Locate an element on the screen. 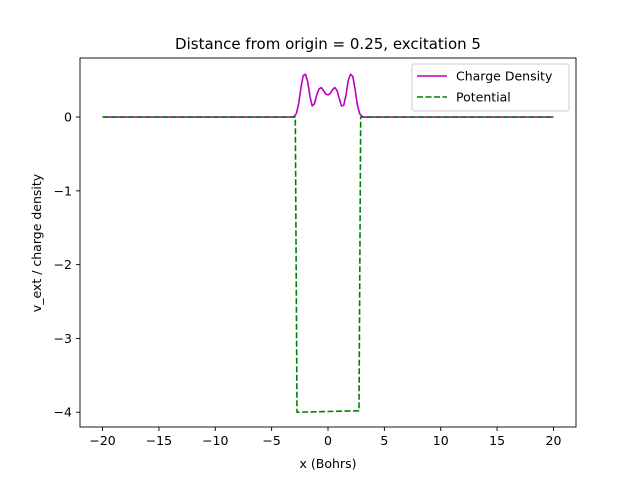  legend-box is located at coordinates (490, 87).